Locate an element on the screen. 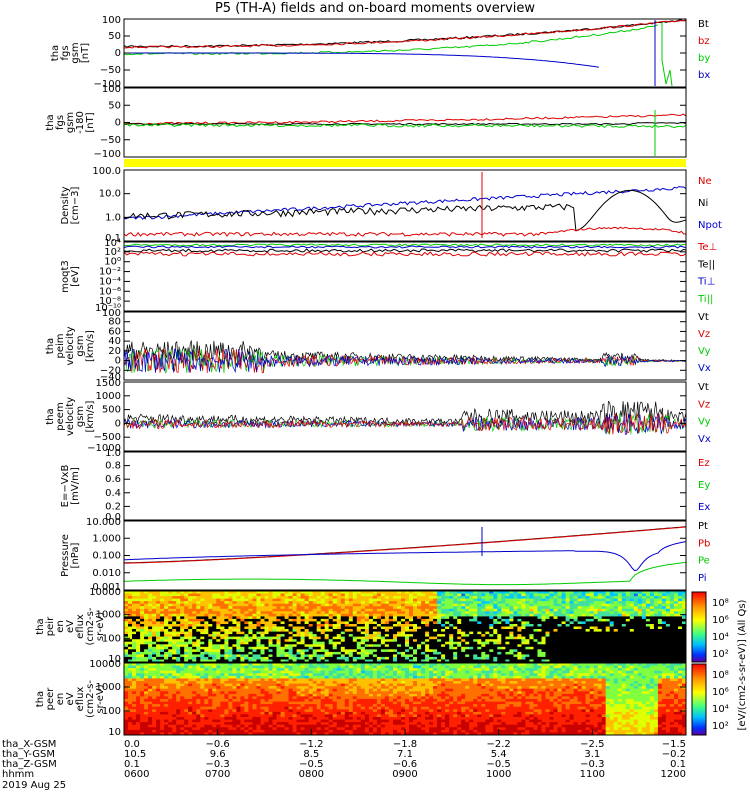 The image size is (750, 800). ylabel-line: en is located at coordinates (60, 699).